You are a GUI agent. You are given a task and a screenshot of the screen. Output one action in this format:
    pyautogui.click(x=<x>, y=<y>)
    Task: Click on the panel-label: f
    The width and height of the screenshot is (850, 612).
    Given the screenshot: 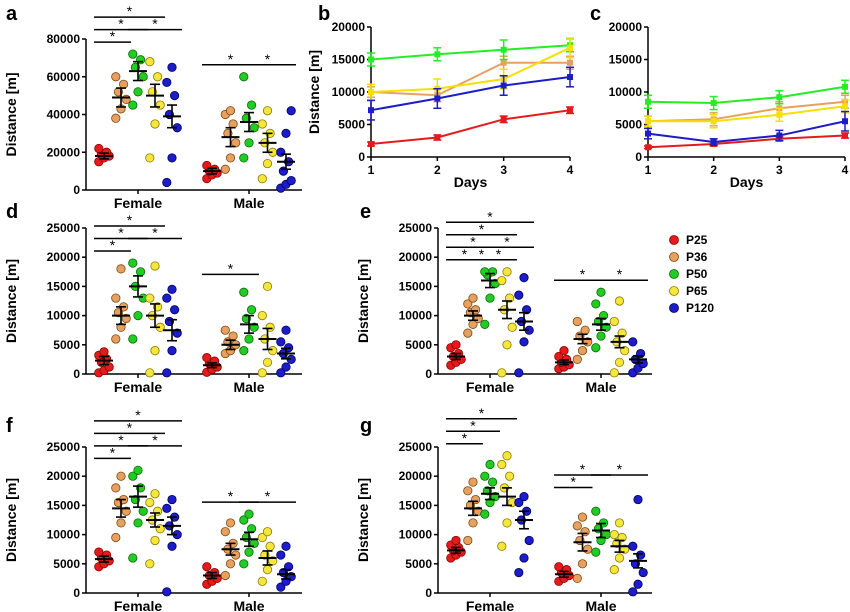 What is the action you would take?
    pyautogui.click(x=9, y=426)
    